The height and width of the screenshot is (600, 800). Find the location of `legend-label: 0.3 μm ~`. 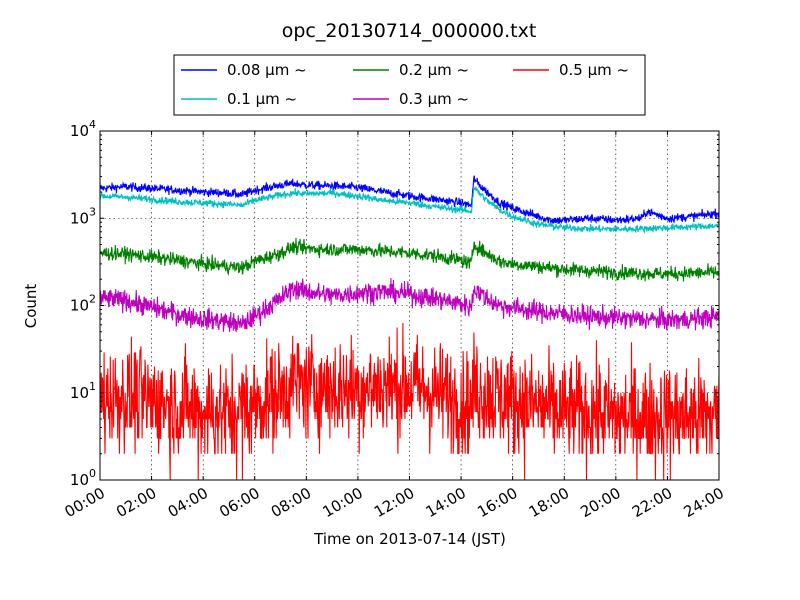

legend-label: 0.3 μm ~ is located at coordinates (434, 99).